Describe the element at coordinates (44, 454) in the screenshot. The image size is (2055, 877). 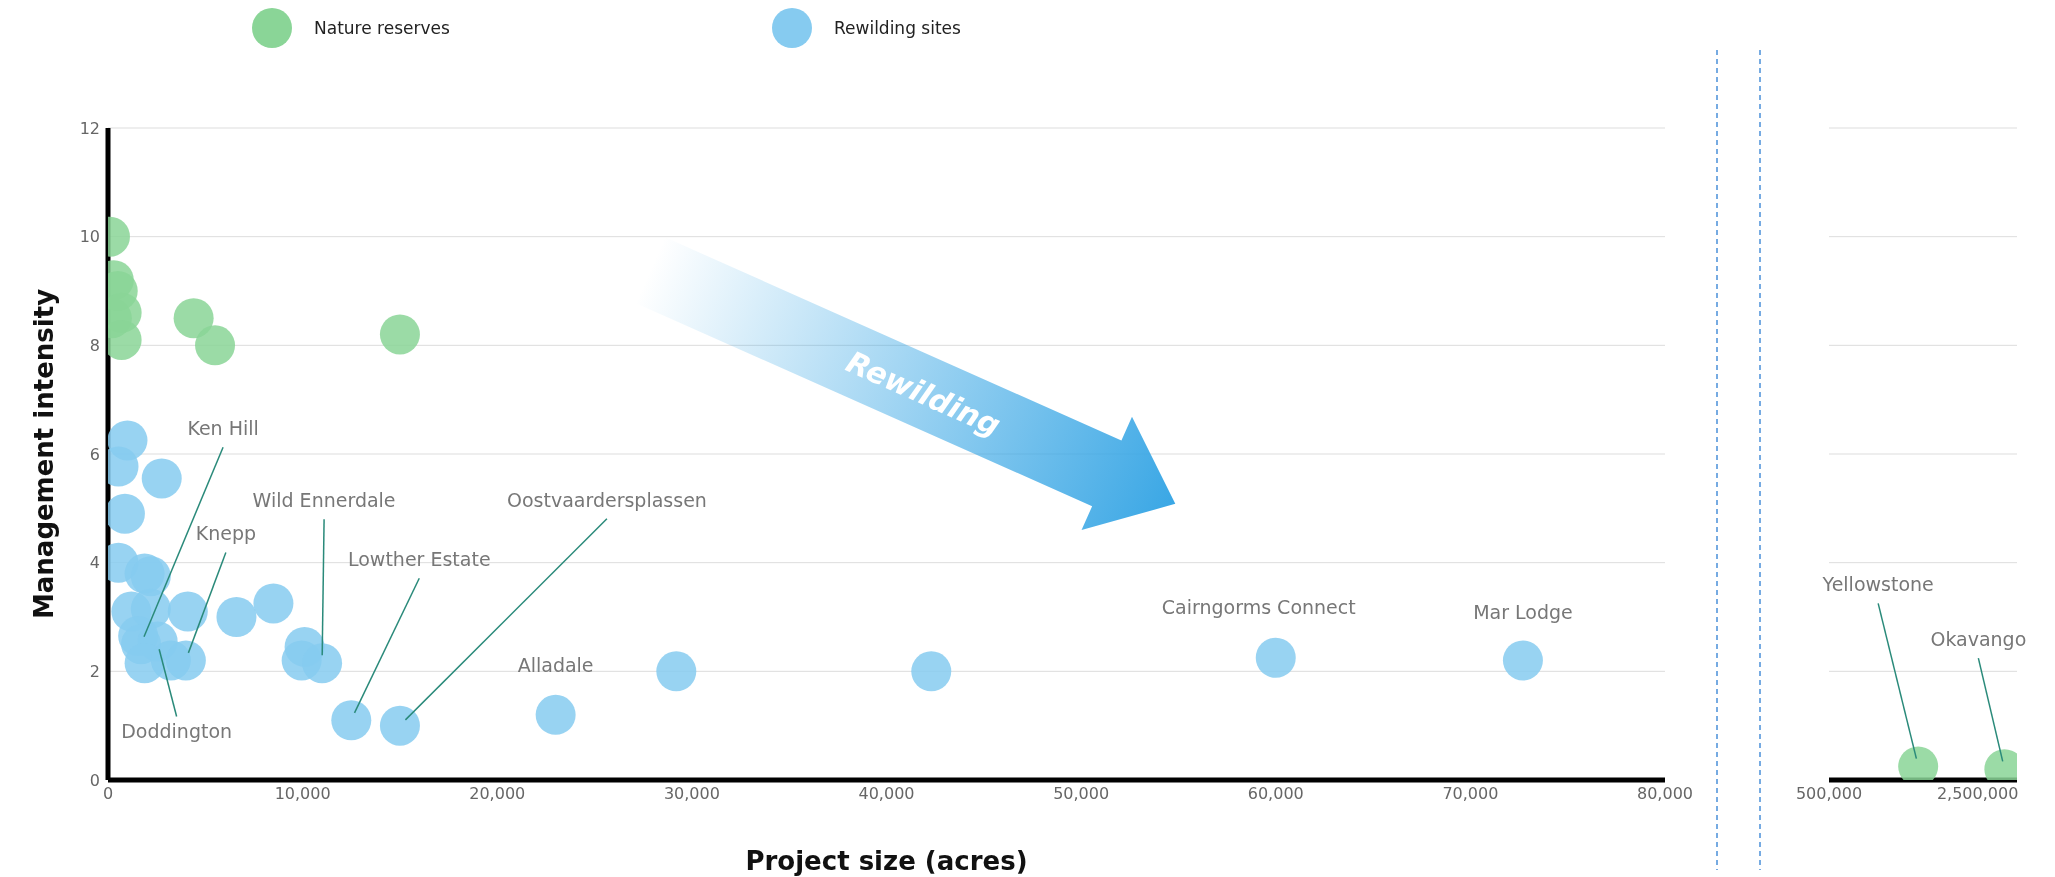
I see `y-axis-title: Management intensity` at that location.